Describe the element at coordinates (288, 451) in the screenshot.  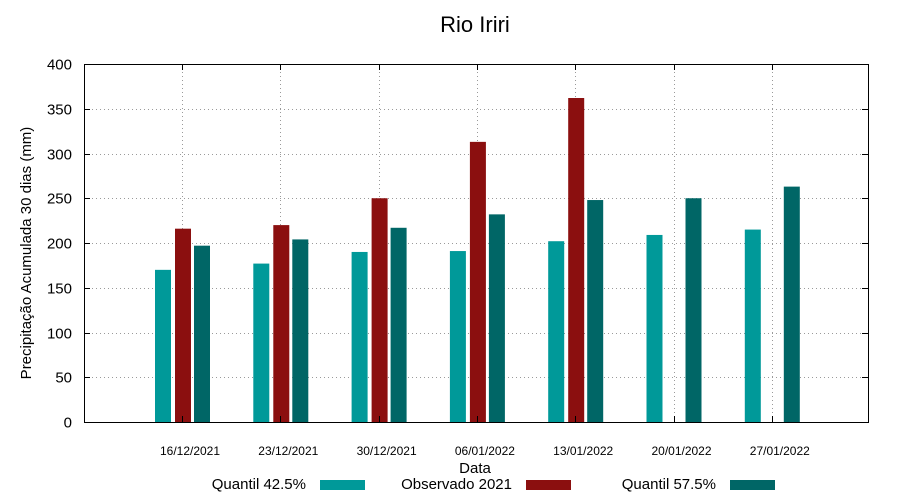
I see `x-tick-label: 23/12/2021` at that location.